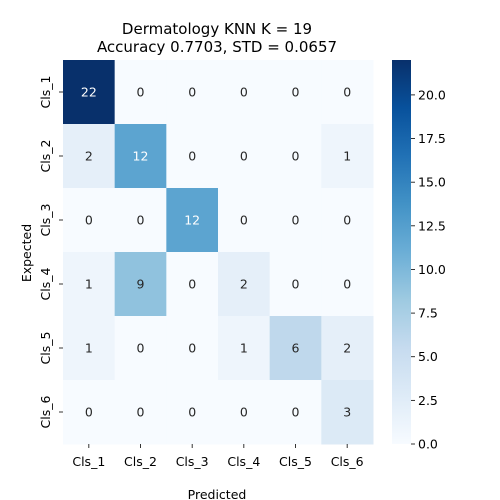 The image size is (500, 500). I want to click on x-tick-label: Cls_4, so click(243, 461).